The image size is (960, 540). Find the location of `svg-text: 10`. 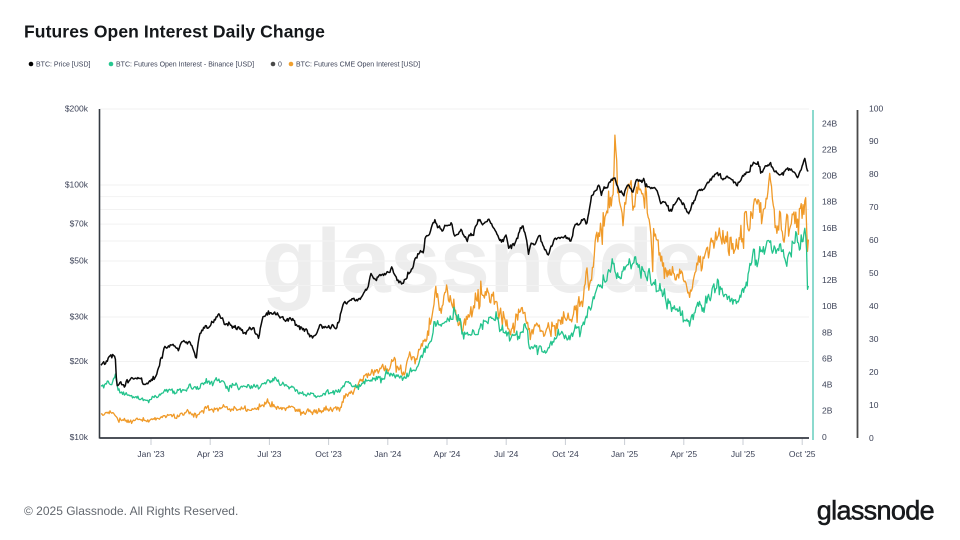

svg-text: 10 is located at coordinates (874, 405).